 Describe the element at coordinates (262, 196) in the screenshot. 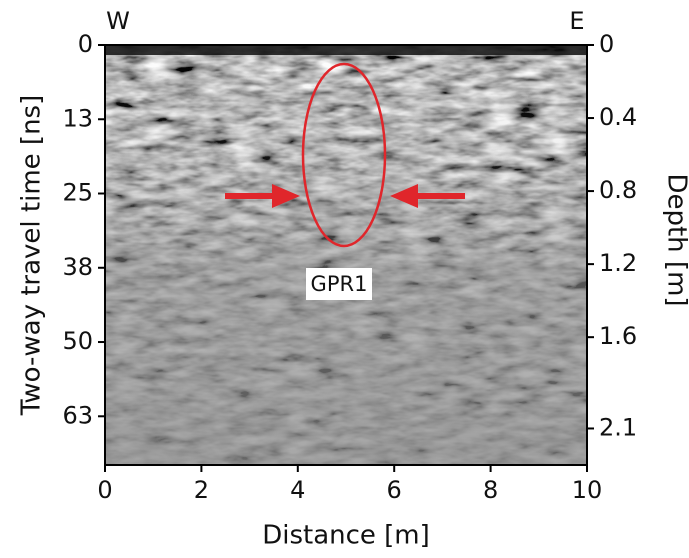

I see `arrow-left` at that location.